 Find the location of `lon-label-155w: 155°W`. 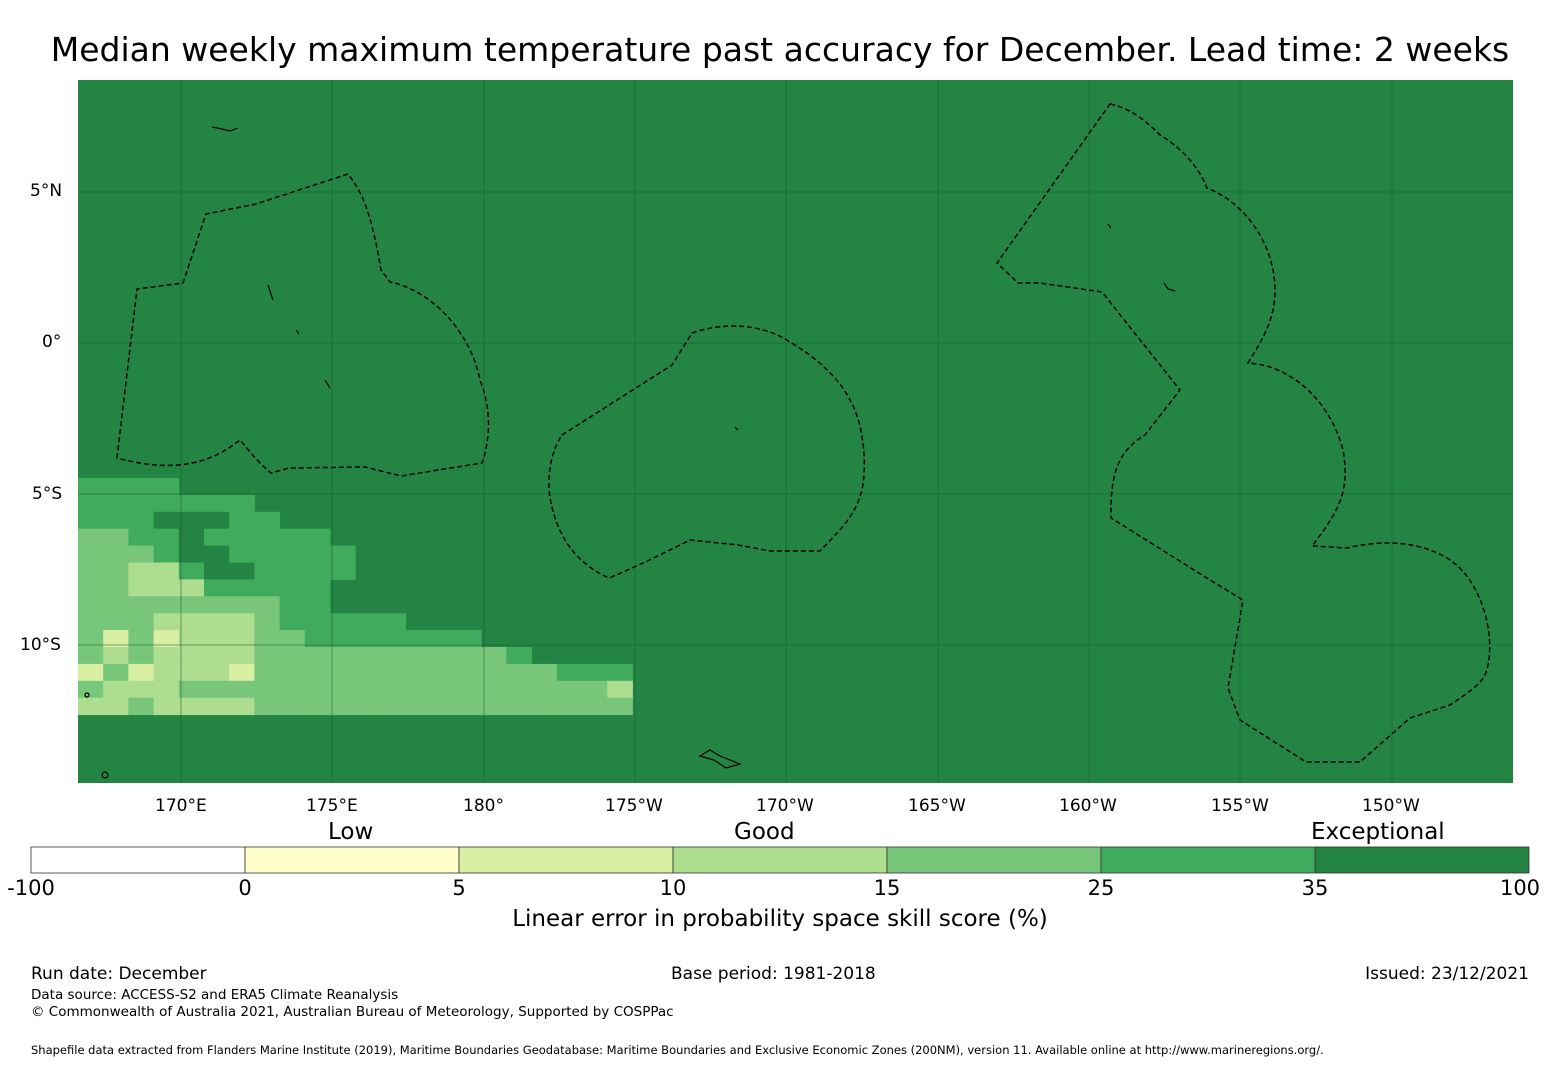

lon-label-155w: 155°W is located at coordinates (1240, 806).